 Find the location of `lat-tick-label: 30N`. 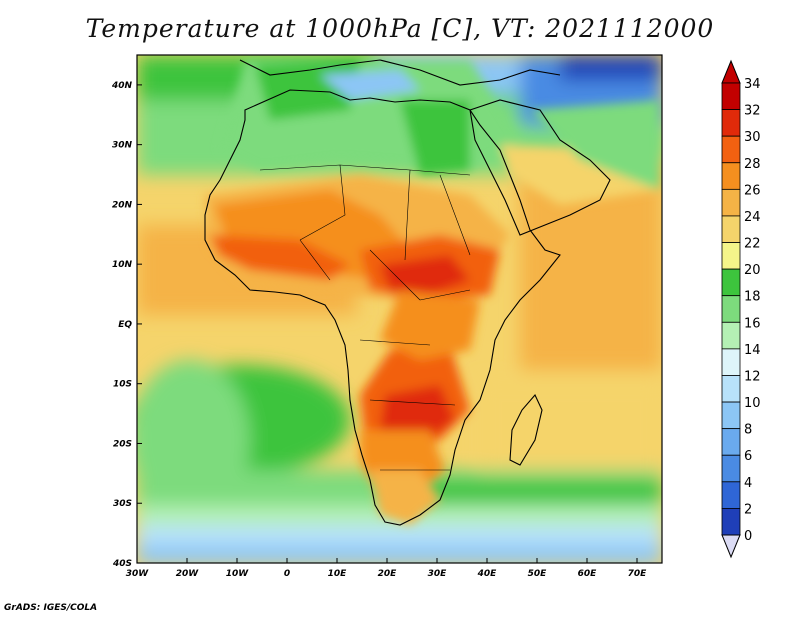

lat-tick-label: 30N is located at coordinates (122, 146).